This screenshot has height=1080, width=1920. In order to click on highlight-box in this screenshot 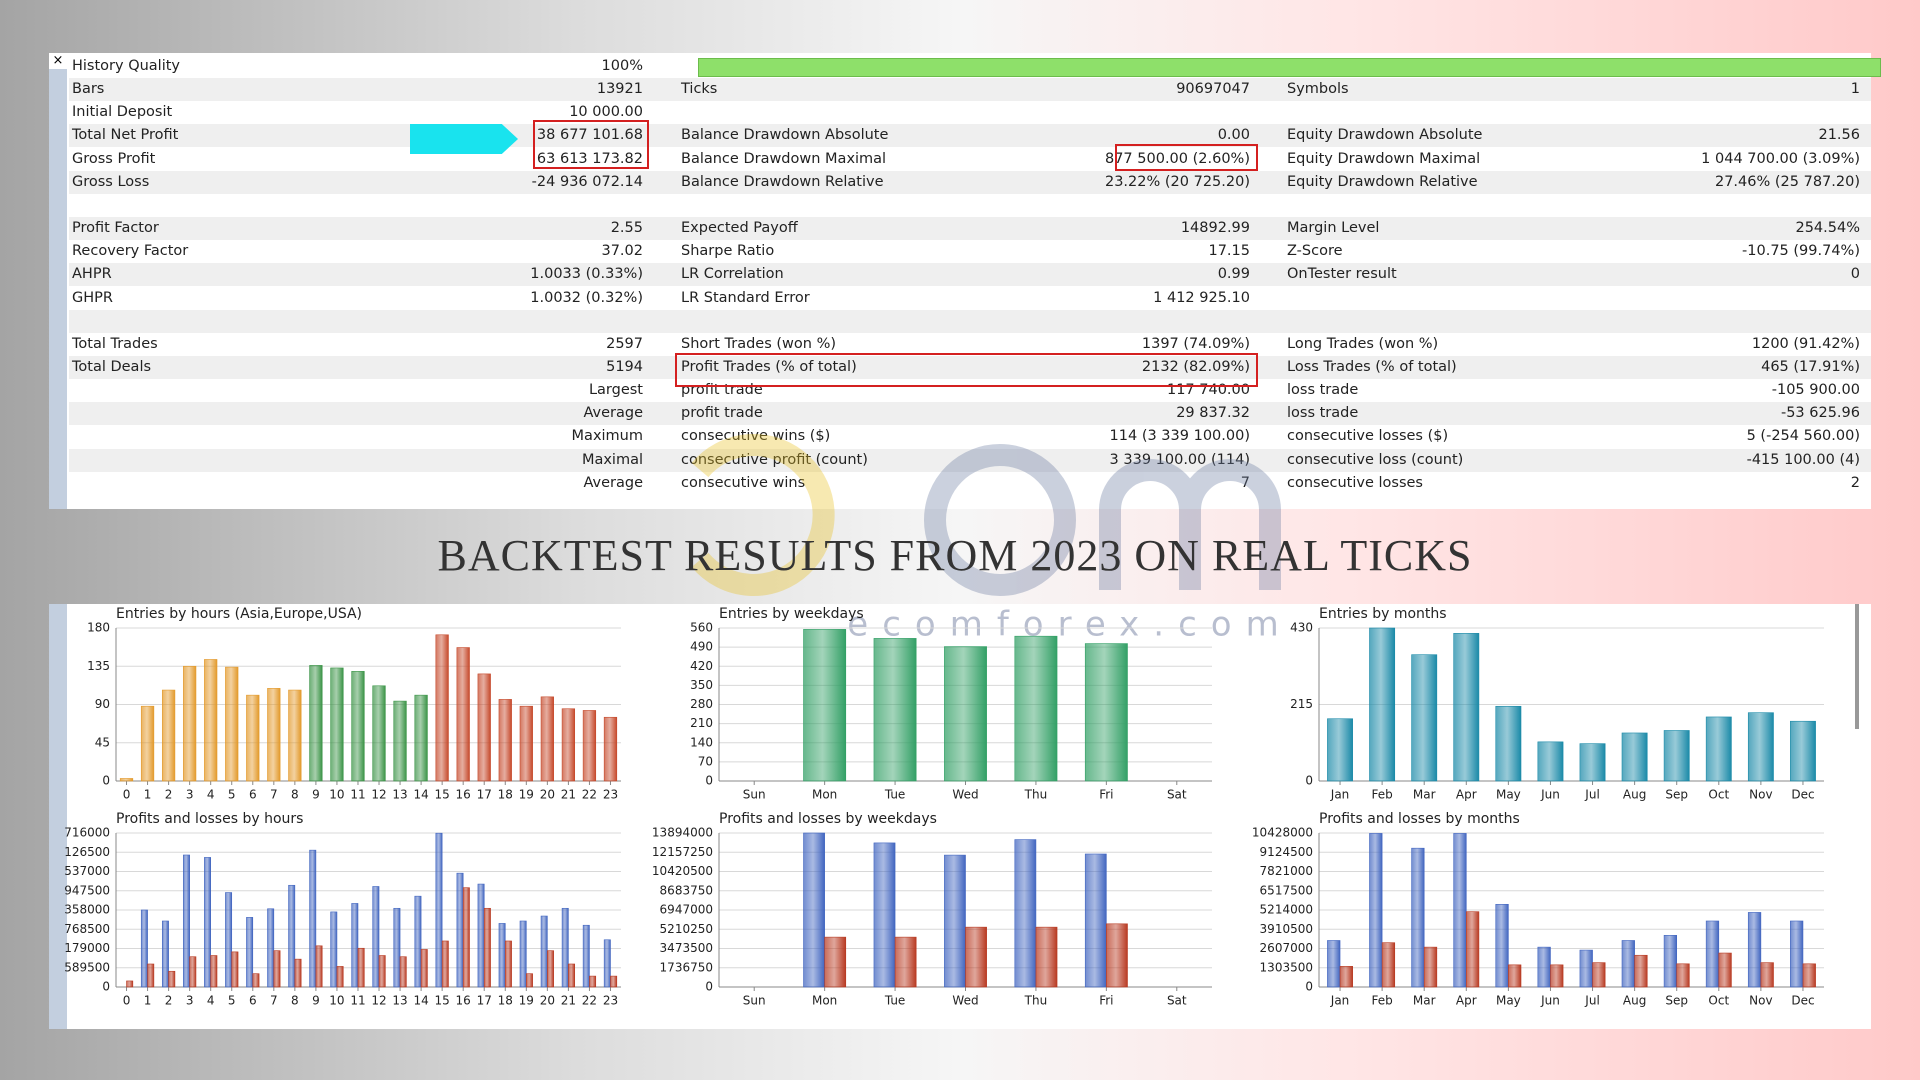, I will do `click(591, 144)`.